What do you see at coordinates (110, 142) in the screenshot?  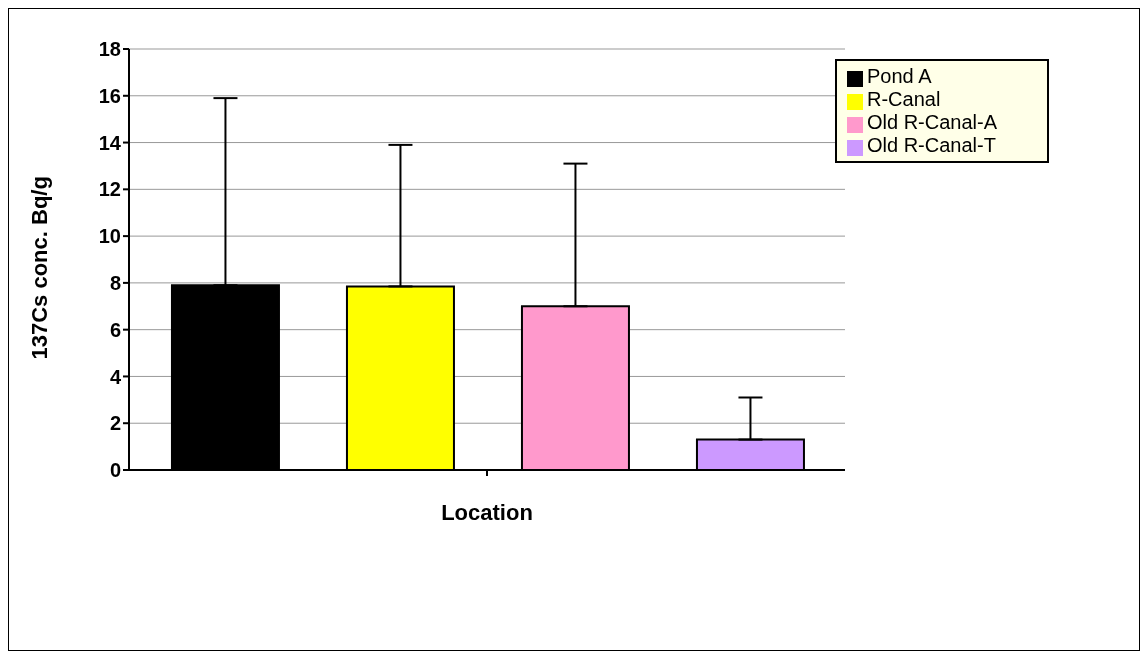 I see `y-tick-label: 14` at bounding box center [110, 142].